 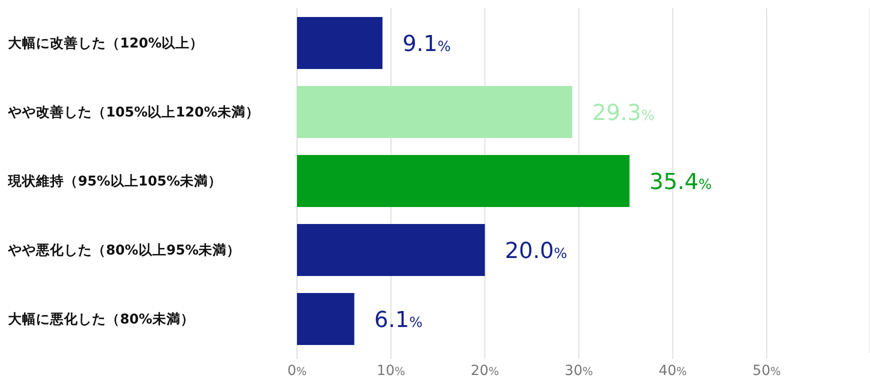 What do you see at coordinates (426, 44) in the screenshot?
I see `data-label: 9.1%` at bounding box center [426, 44].